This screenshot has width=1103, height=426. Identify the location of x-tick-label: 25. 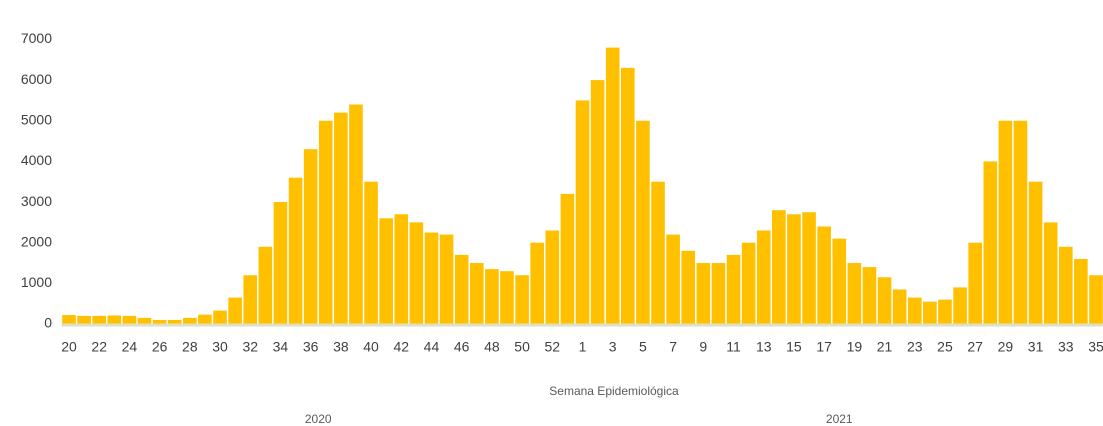
(945, 347).